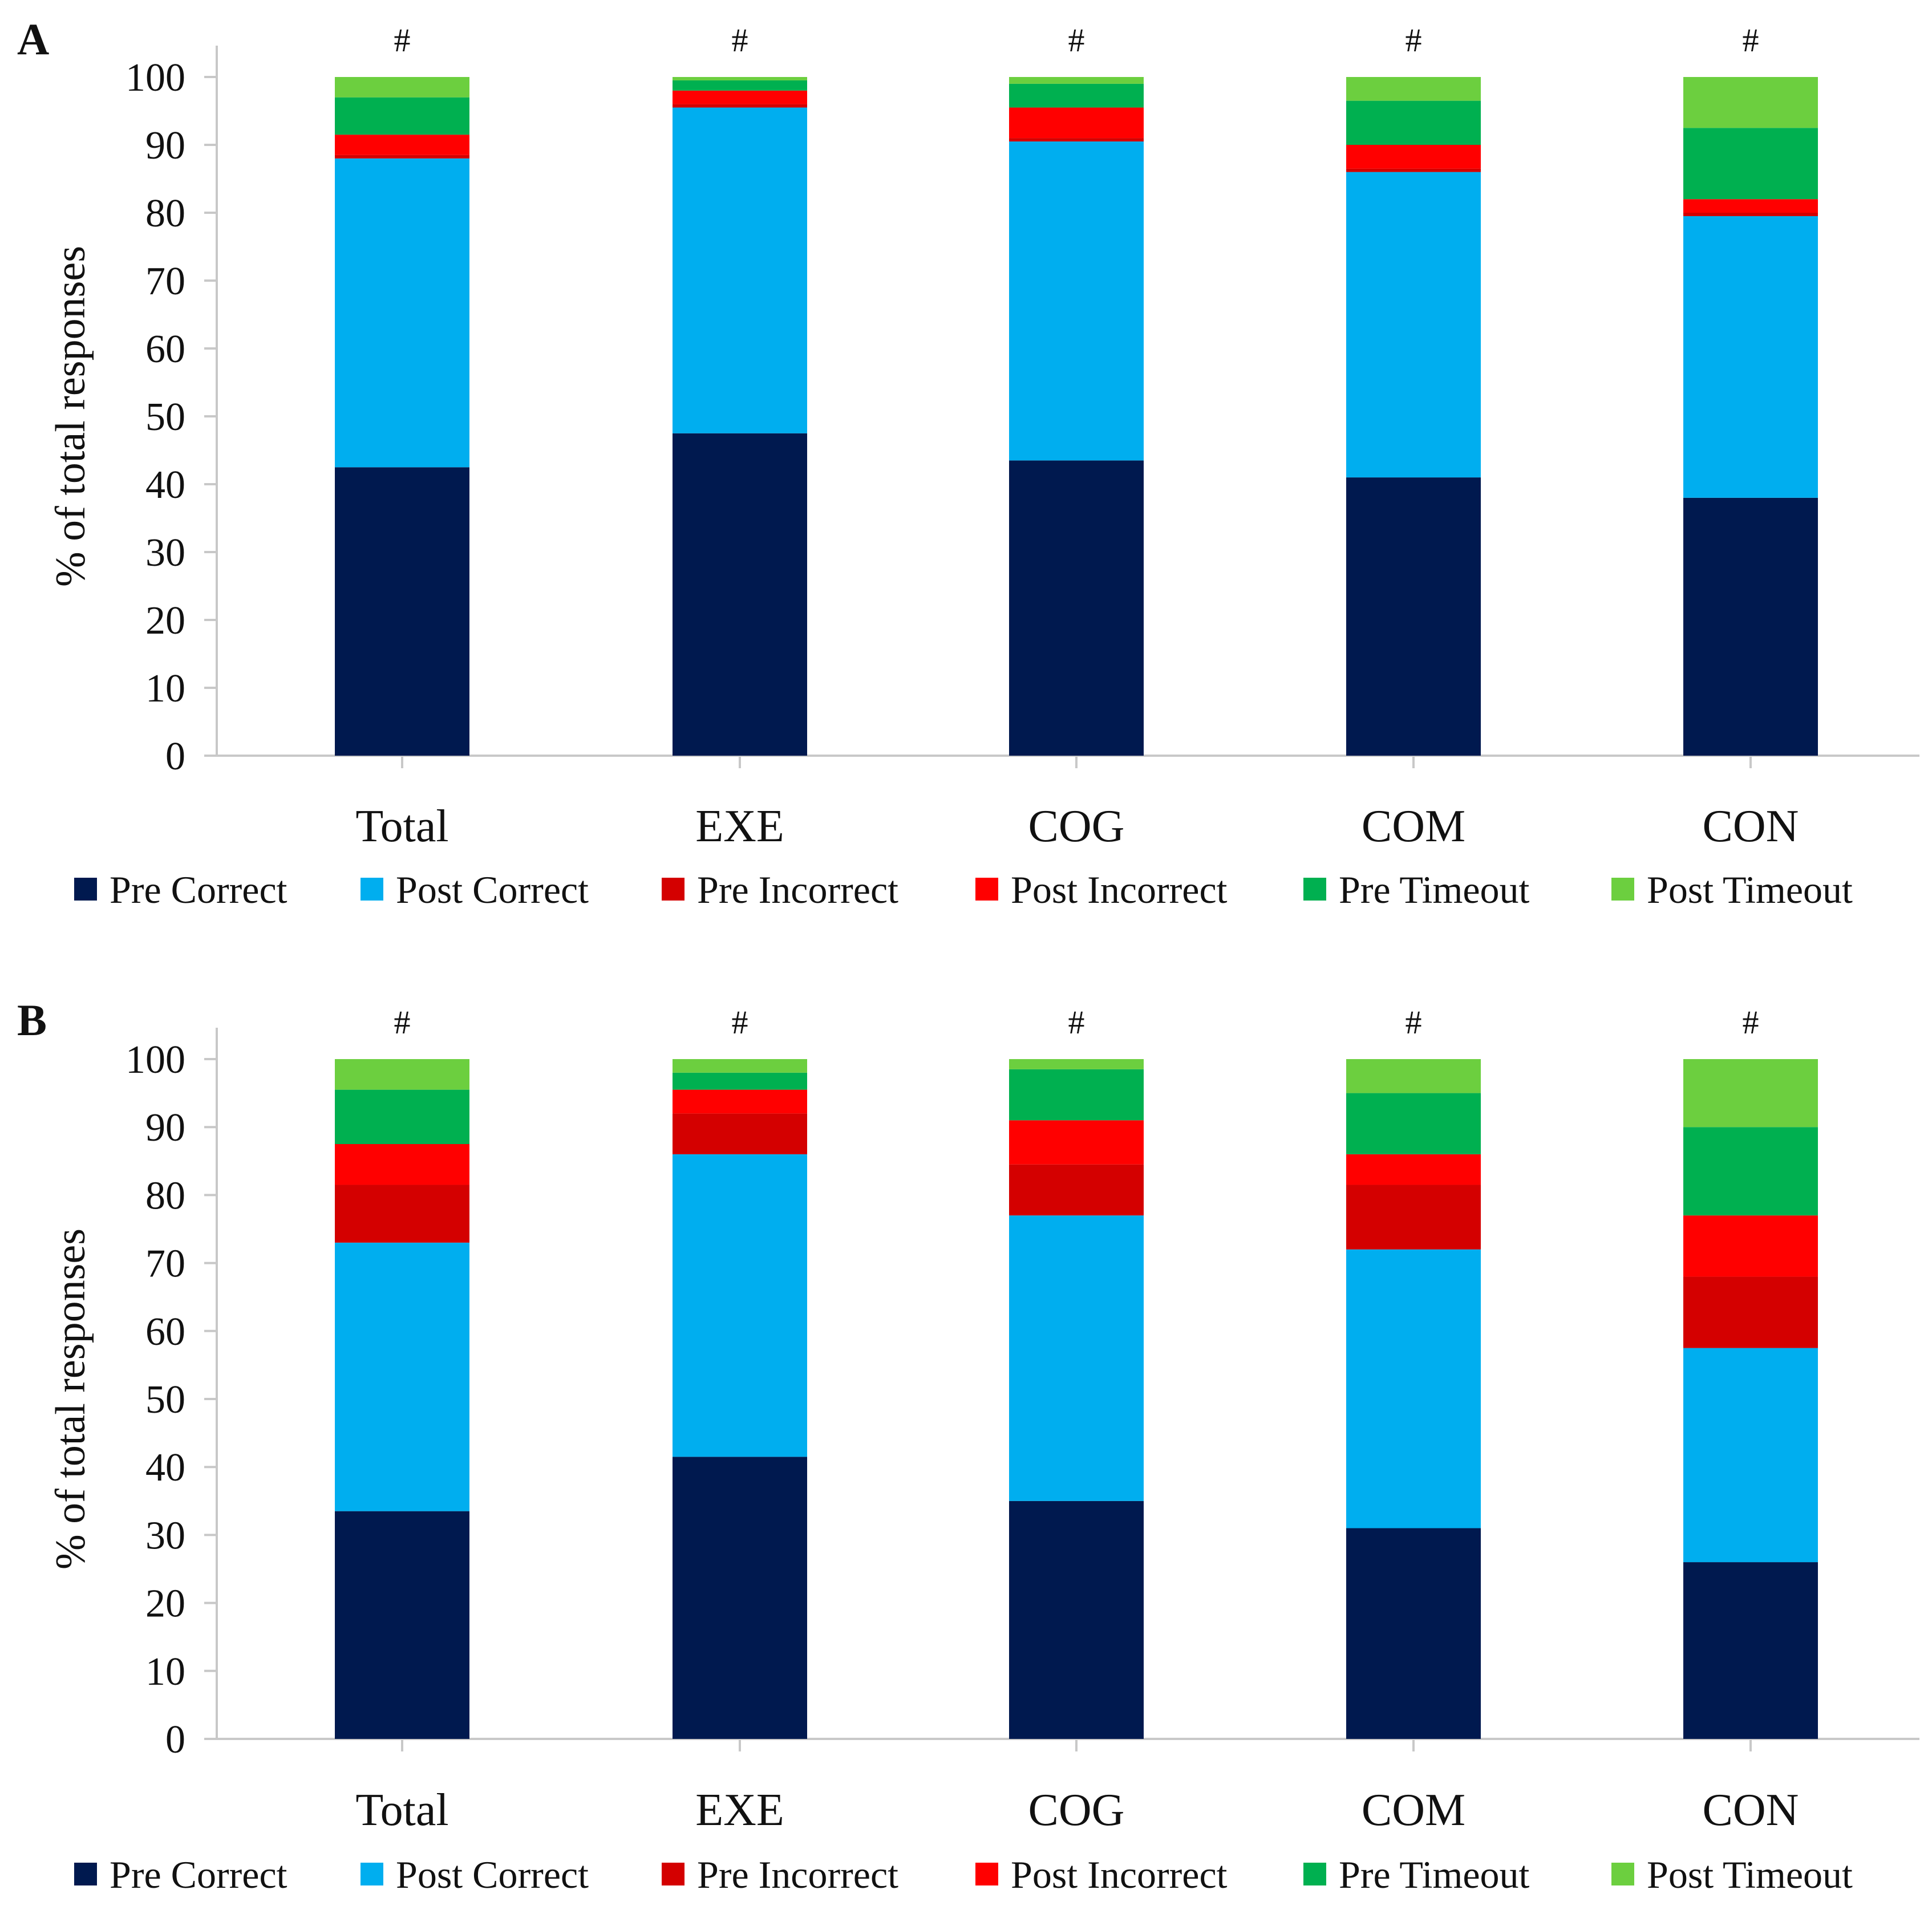  Describe the element at coordinates (372, 1874) in the screenshot. I see `legend-swatch-post-correct` at that location.